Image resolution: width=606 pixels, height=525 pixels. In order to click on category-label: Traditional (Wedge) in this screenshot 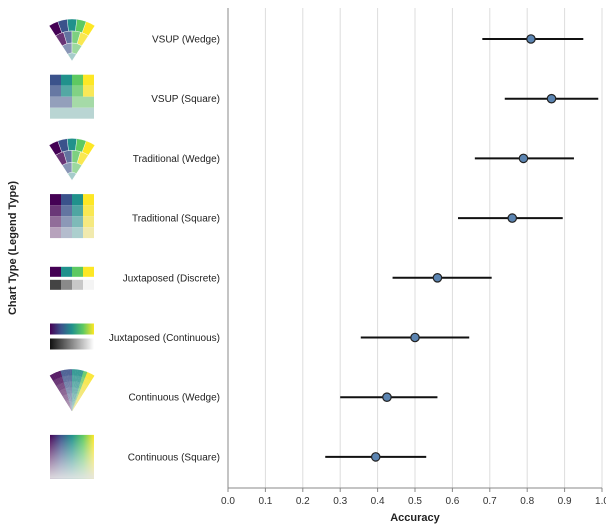, I will do `click(176, 159)`.